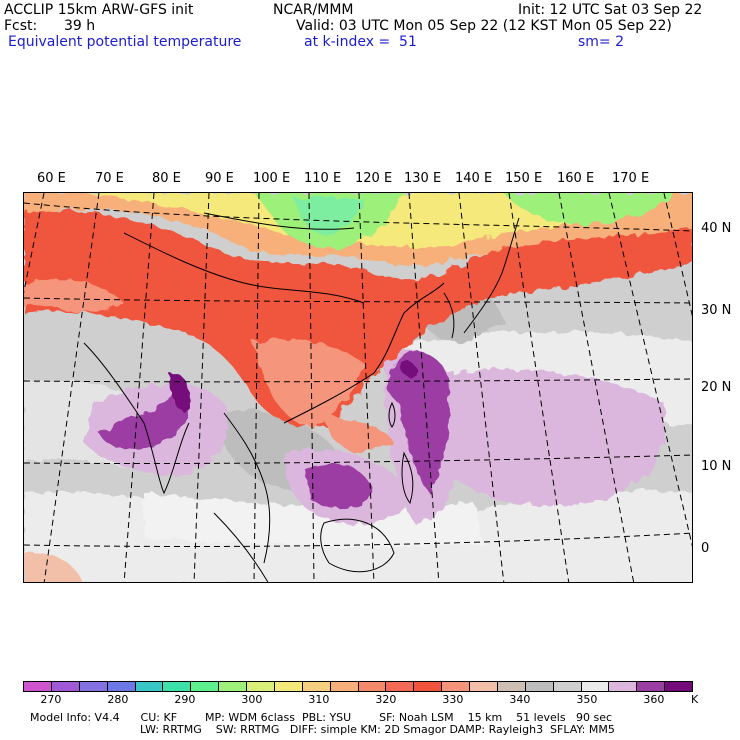 This screenshot has width=740, height=740. I want to click on coast-china, so click(364, 353).